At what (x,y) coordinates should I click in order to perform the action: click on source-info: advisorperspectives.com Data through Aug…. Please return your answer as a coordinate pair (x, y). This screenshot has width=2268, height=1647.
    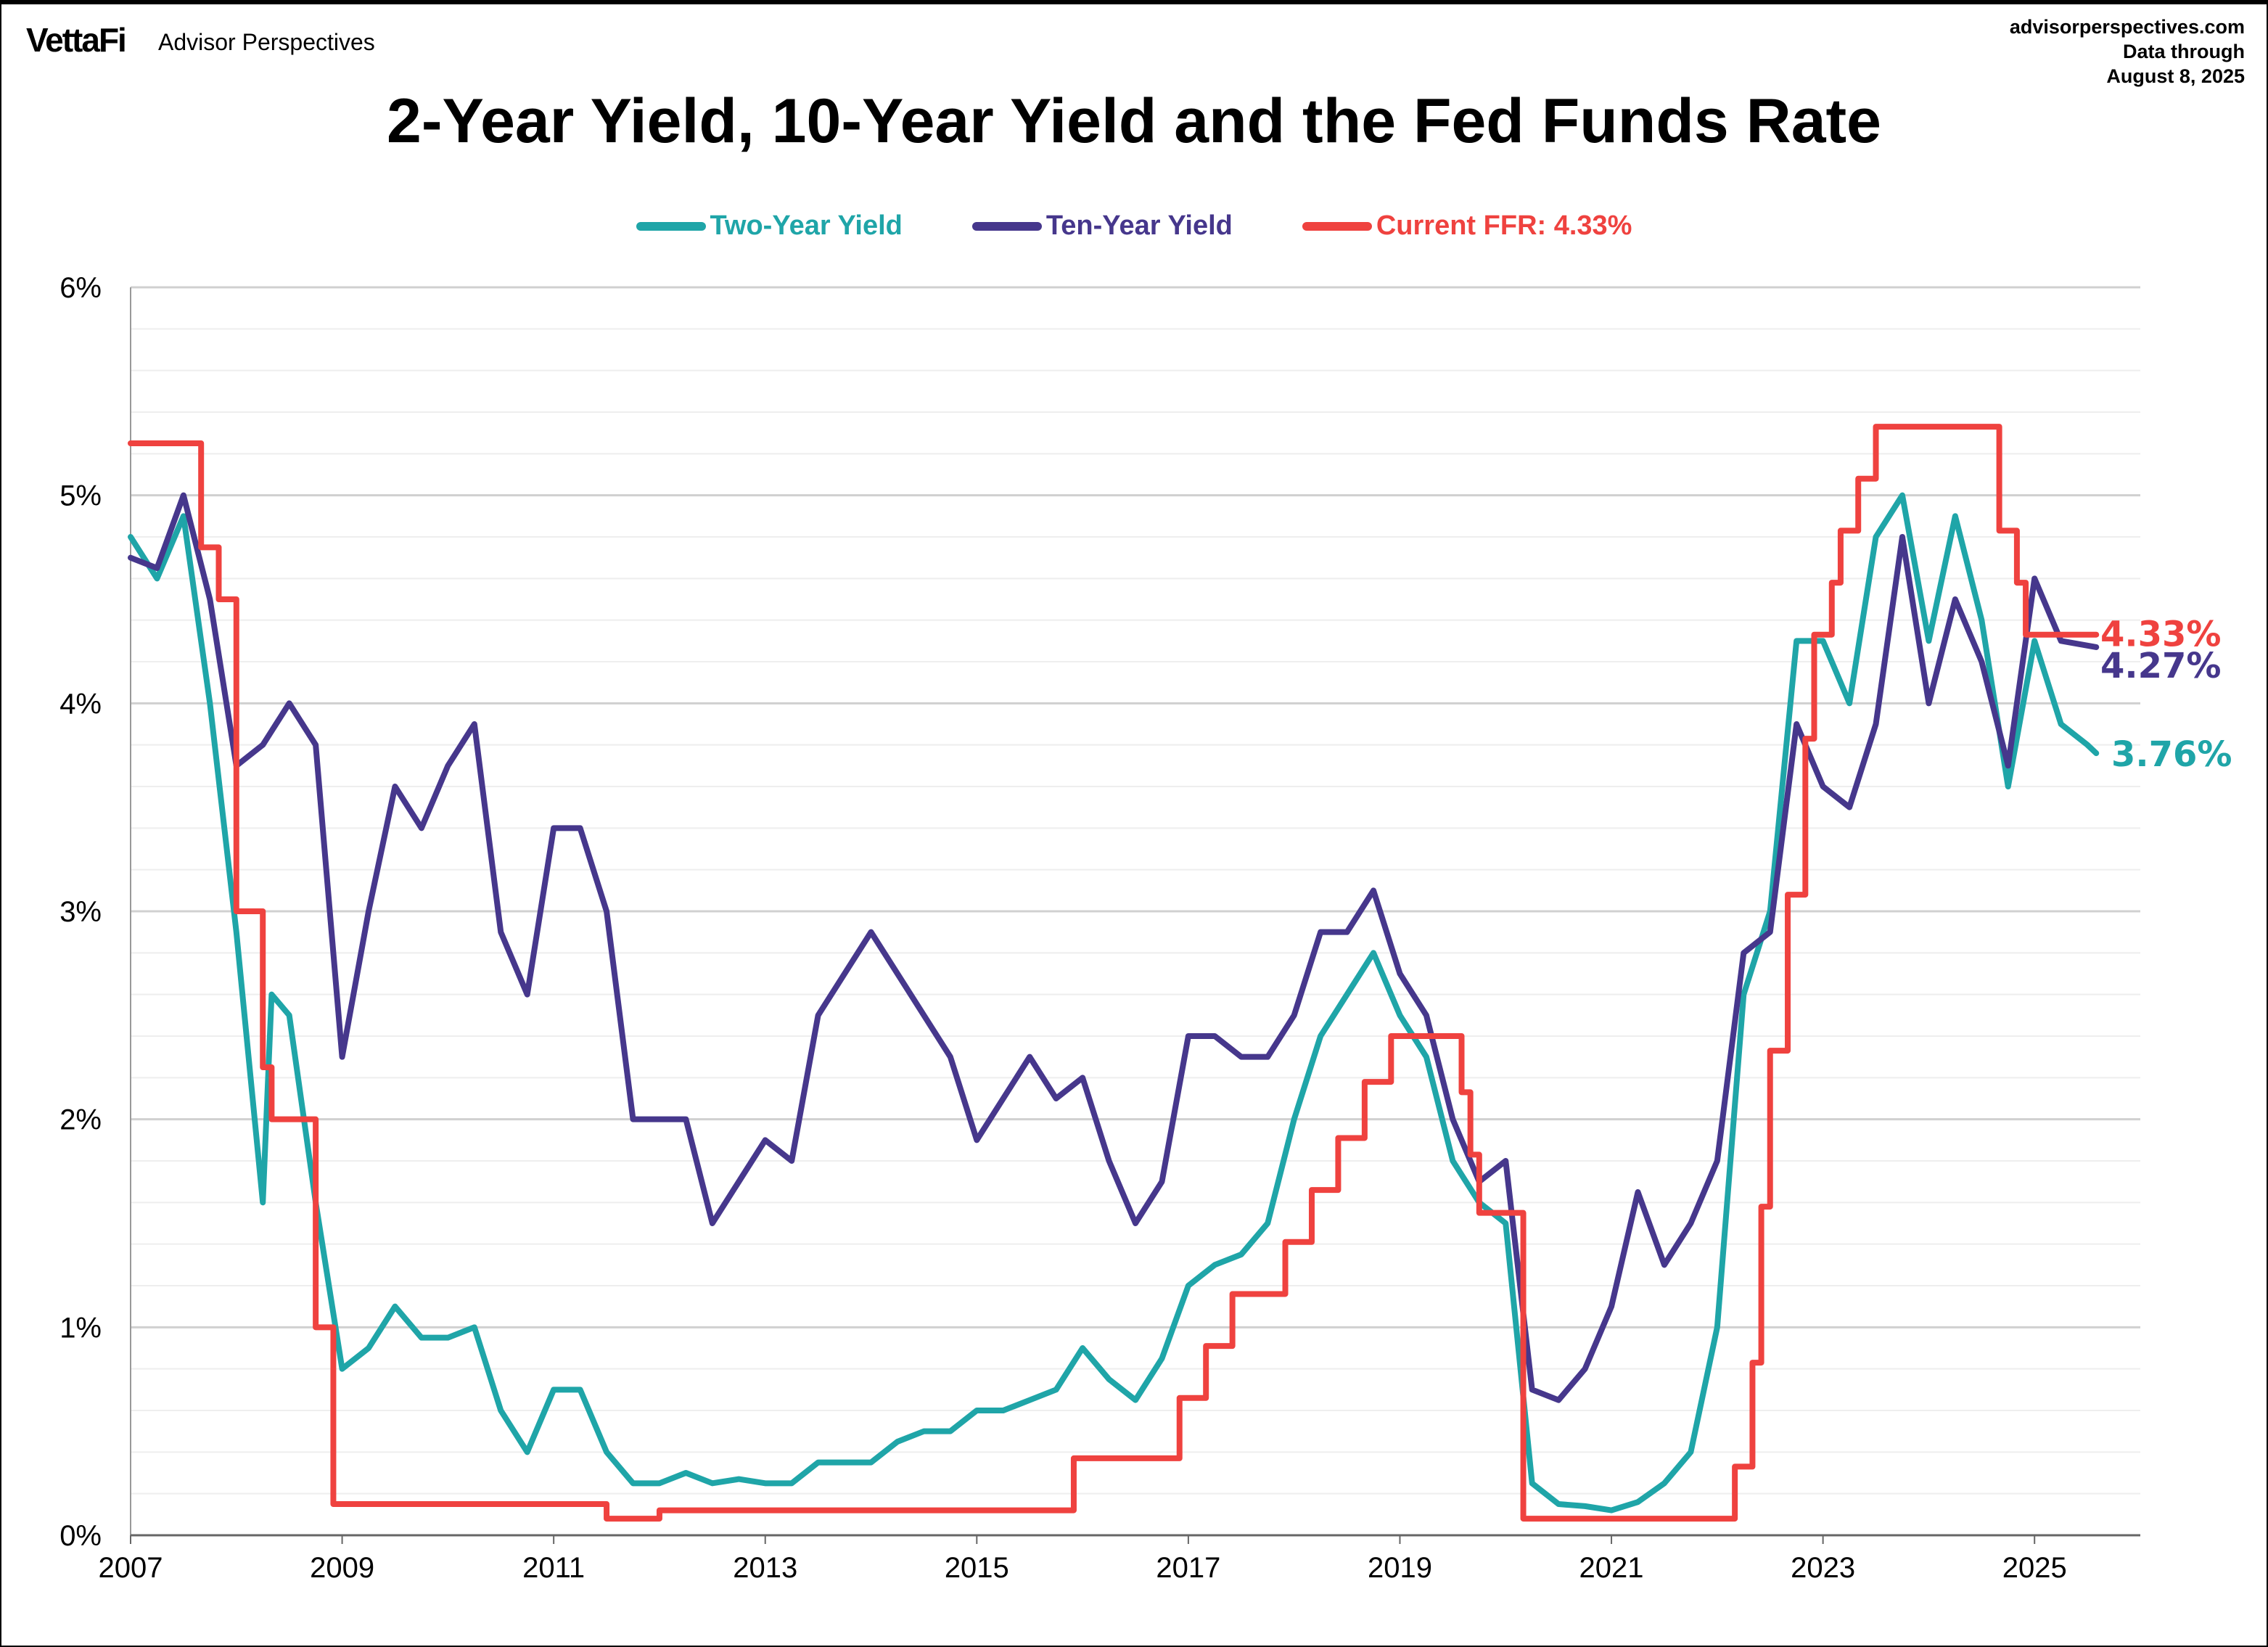
    Looking at the image, I should click on (2127, 52).